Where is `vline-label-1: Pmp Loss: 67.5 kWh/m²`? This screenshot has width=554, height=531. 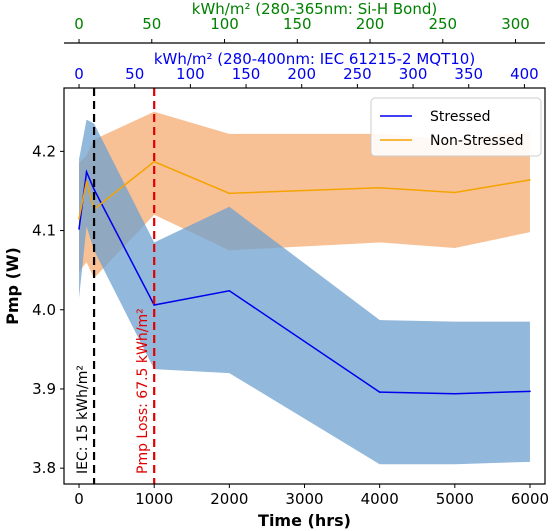 vline-label-1: Pmp Loss: 67.5 kWh/m² is located at coordinates (143, 391).